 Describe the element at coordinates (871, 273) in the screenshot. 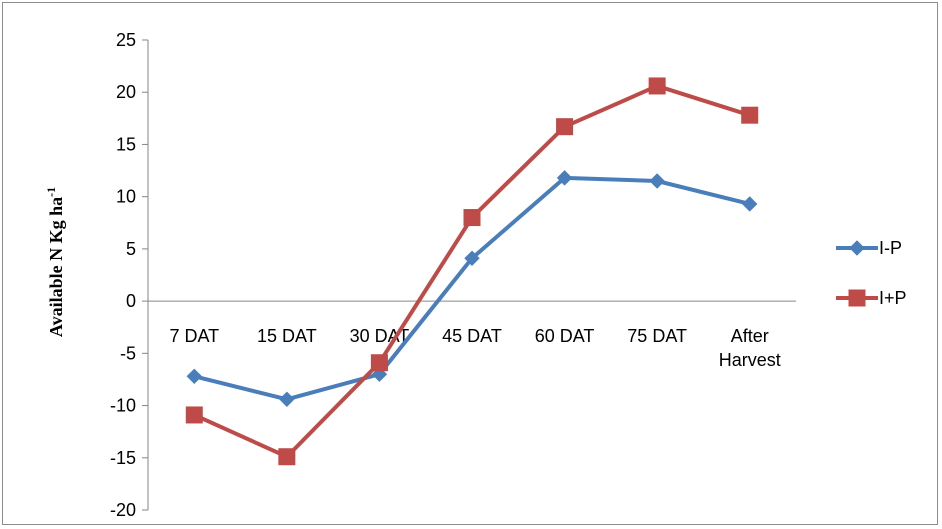

I see `legend: I-P I+P` at that location.